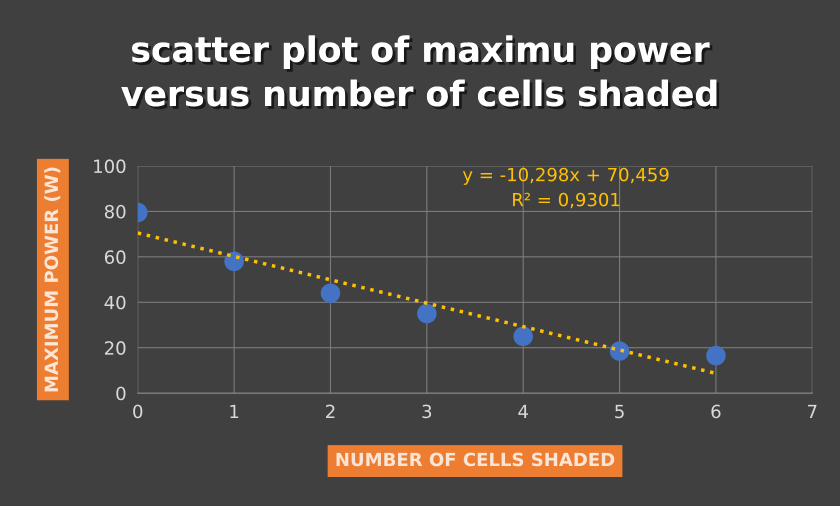 The width and height of the screenshot is (840, 506). What do you see at coordinates (565, 176) in the screenshot?
I see `annotation: y = -10,298x + 70,459` at bounding box center [565, 176].